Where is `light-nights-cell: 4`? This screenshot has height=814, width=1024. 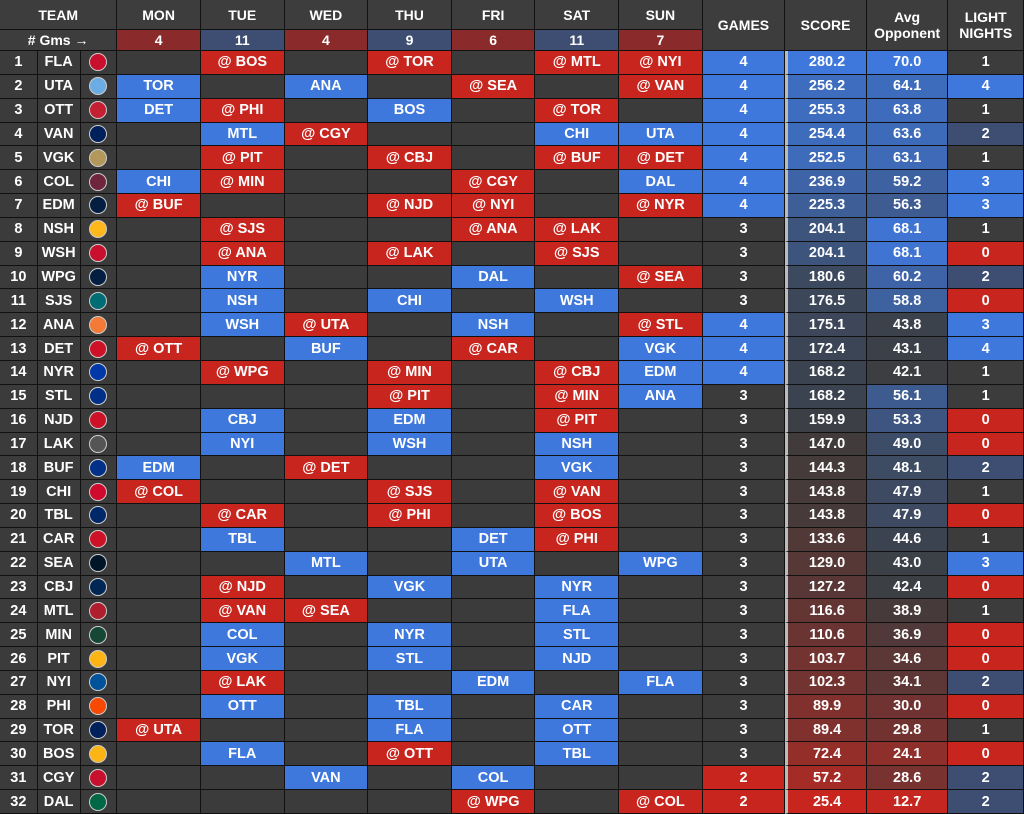 light-nights-cell: 4 is located at coordinates (986, 86).